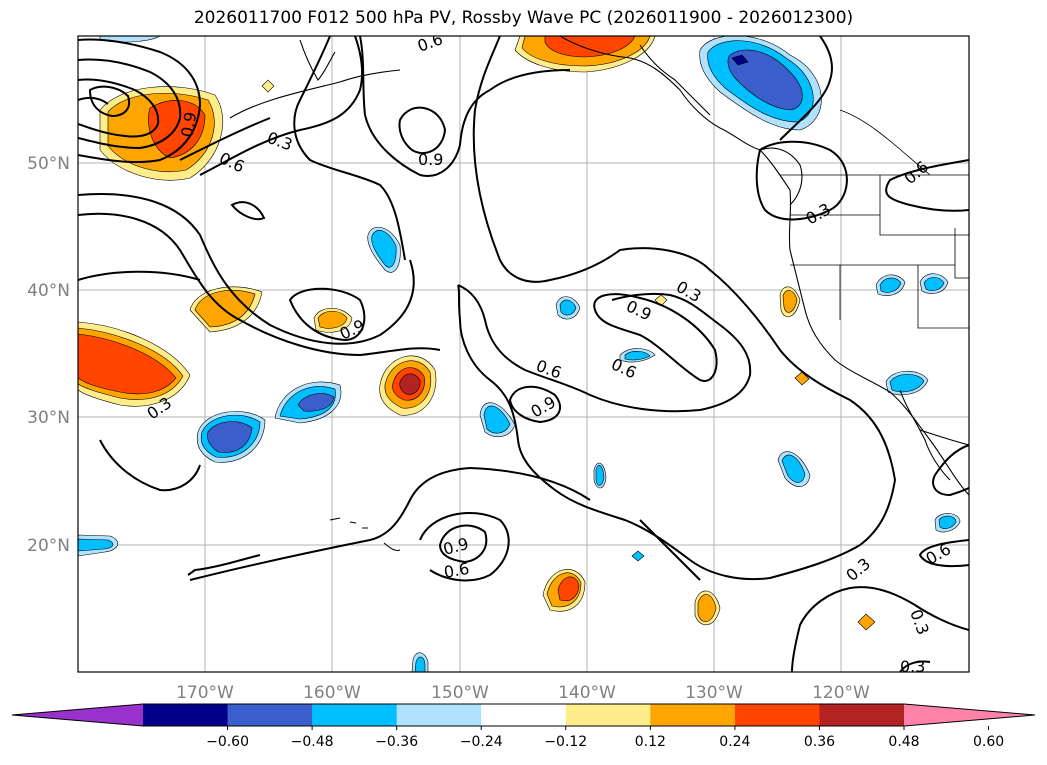 This screenshot has width=1047, height=765. Describe the element at coordinates (460, 693) in the screenshot. I see `lon-label-150w: 150°W` at that location.